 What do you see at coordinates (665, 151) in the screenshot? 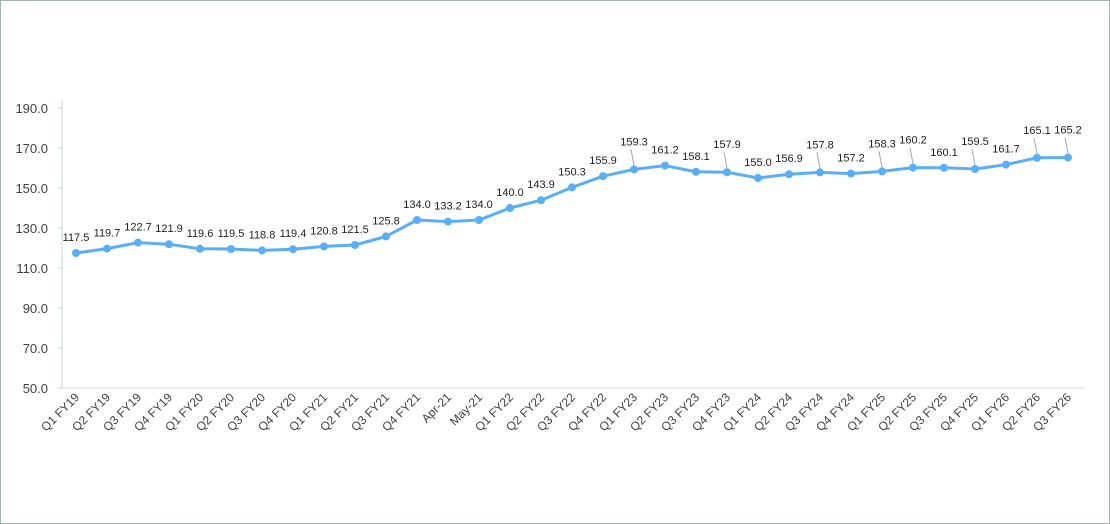
I see `data-label: 161.2` at bounding box center [665, 151].